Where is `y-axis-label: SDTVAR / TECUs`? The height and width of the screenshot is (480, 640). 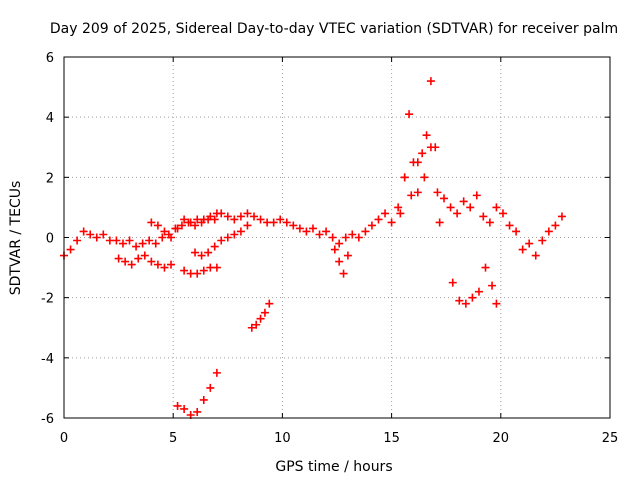 y-axis-label: SDTVAR / TECUs is located at coordinates (16, 238).